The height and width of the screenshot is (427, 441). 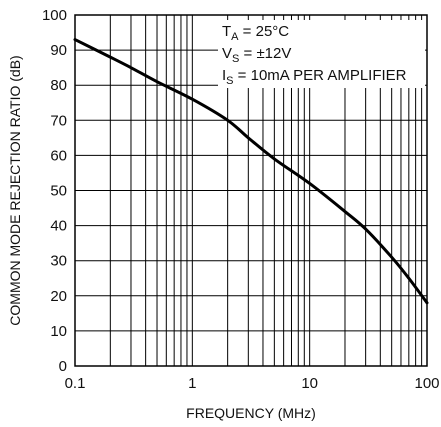 What do you see at coordinates (58, 120) in the screenshot?
I see `y-tick-label: 70` at bounding box center [58, 120].